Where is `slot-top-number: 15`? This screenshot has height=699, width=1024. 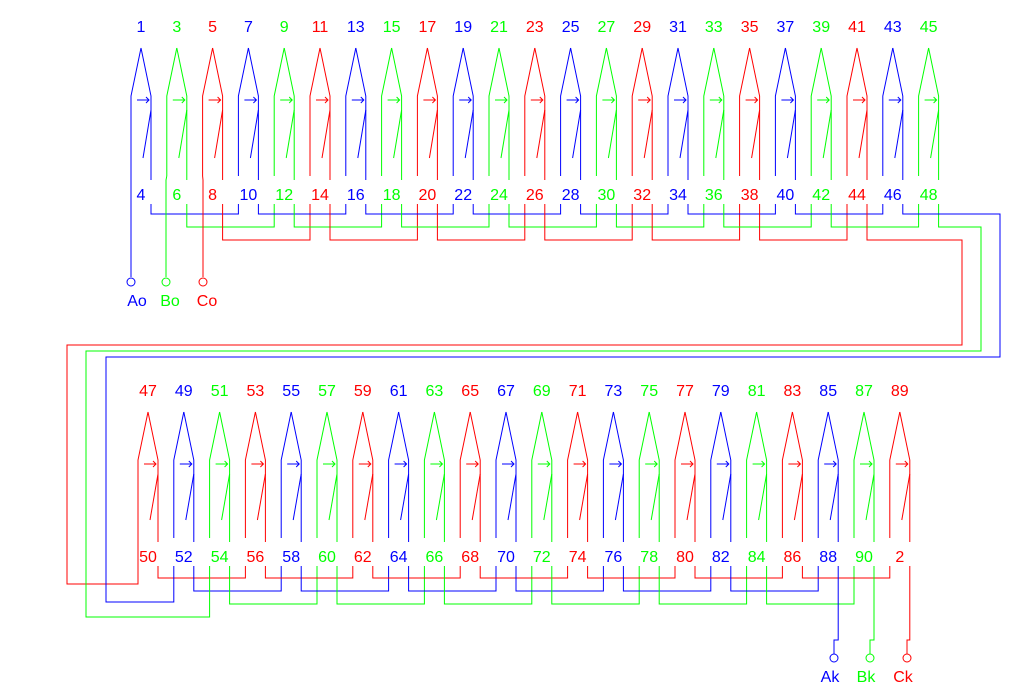
slot-top-number: 15 is located at coordinates (392, 27).